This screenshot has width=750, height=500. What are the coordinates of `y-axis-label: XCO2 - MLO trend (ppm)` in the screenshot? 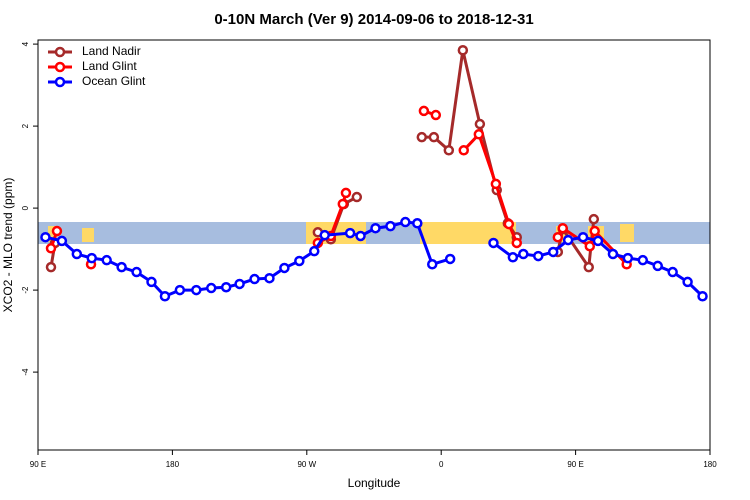 It's located at (8, 245).